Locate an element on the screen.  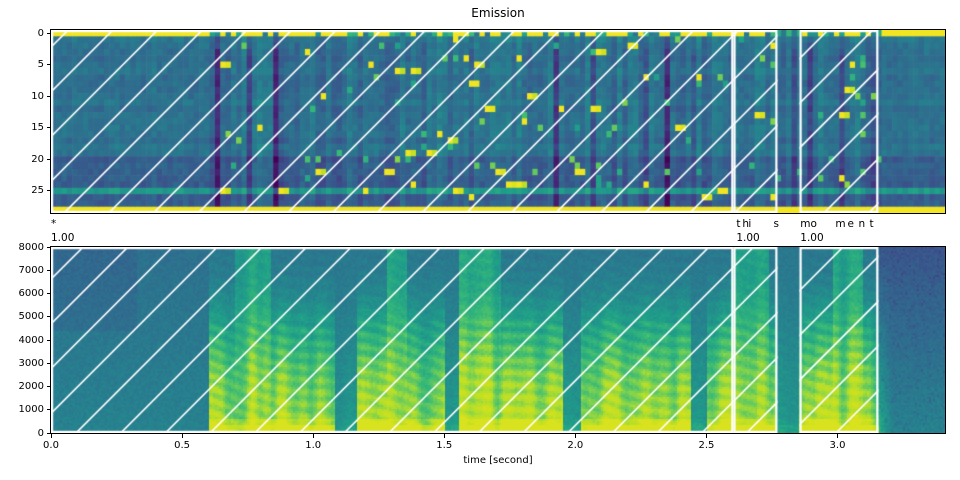
time-x-tick-label: 0.0 is located at coordinates (51, 445).